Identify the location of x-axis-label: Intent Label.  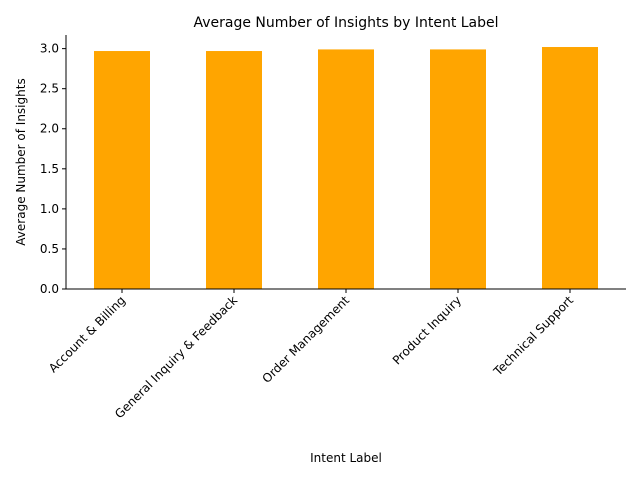
(346, 458).